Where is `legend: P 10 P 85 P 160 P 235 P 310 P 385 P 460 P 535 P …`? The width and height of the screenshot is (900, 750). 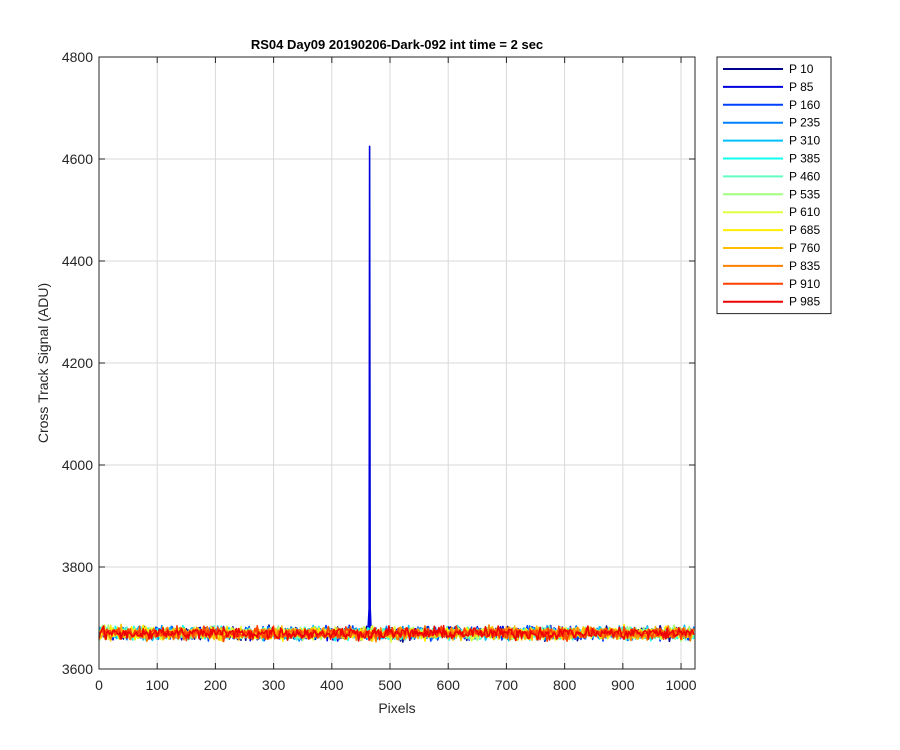
legend: P 10 P 85 P 160 P 235 P 310 P 385 P 460 P 535 P … is located at coordinates (774, 185).